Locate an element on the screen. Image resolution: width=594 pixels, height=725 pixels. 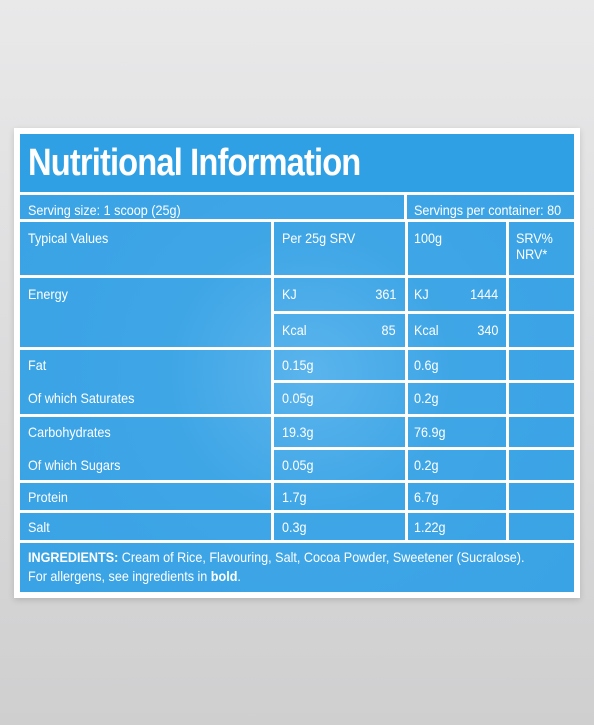
row-label-fat: Fat is located at coordinates (37, 365).